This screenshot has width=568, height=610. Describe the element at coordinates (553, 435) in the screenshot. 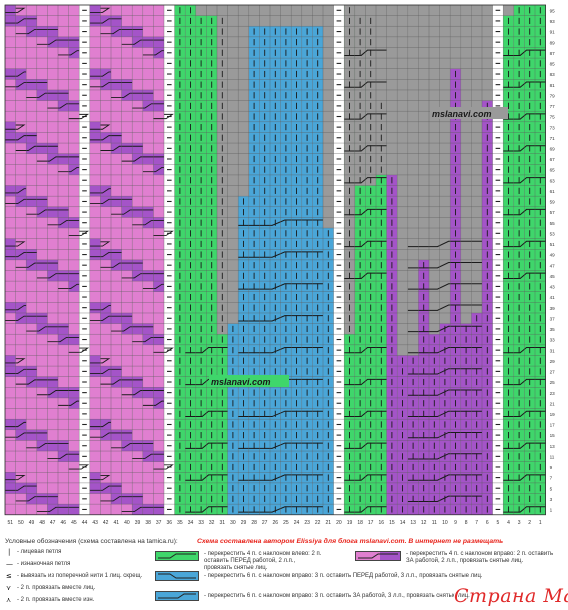

I see `row-number: 15` at that location.